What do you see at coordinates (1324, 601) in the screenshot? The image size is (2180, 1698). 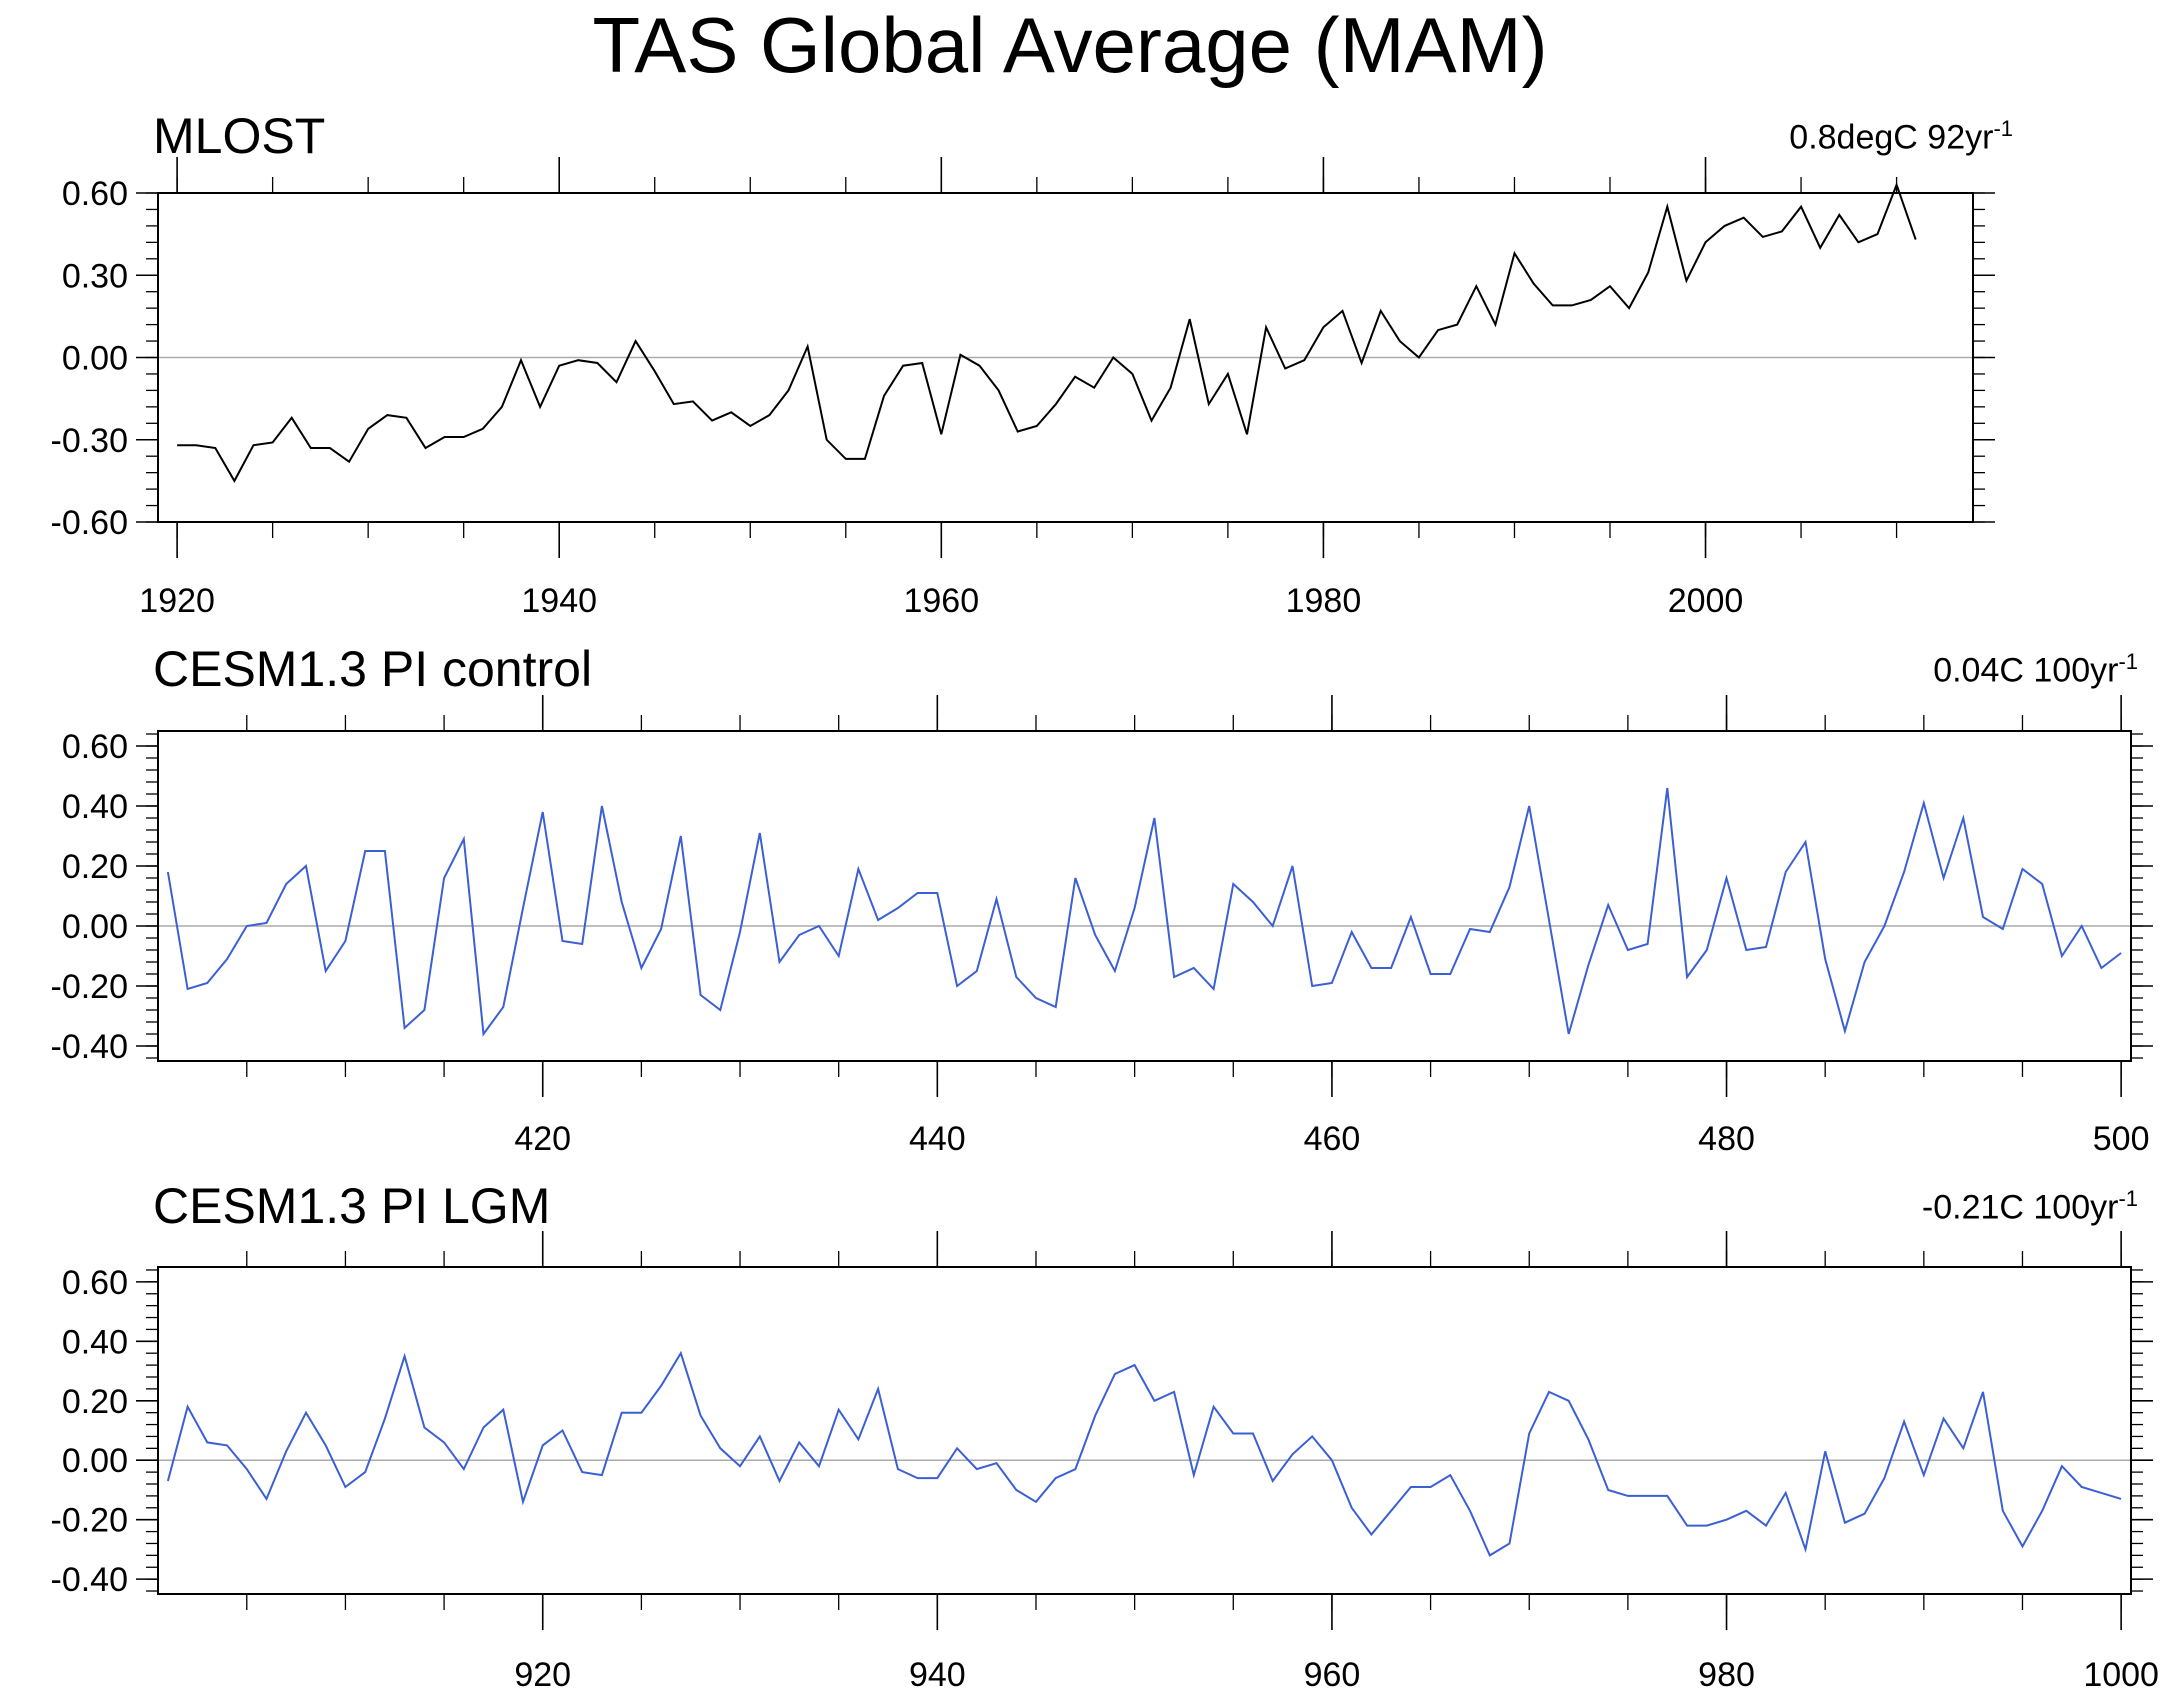 I see `x-tick-label: 1980` at bounding box center [1324, 601].